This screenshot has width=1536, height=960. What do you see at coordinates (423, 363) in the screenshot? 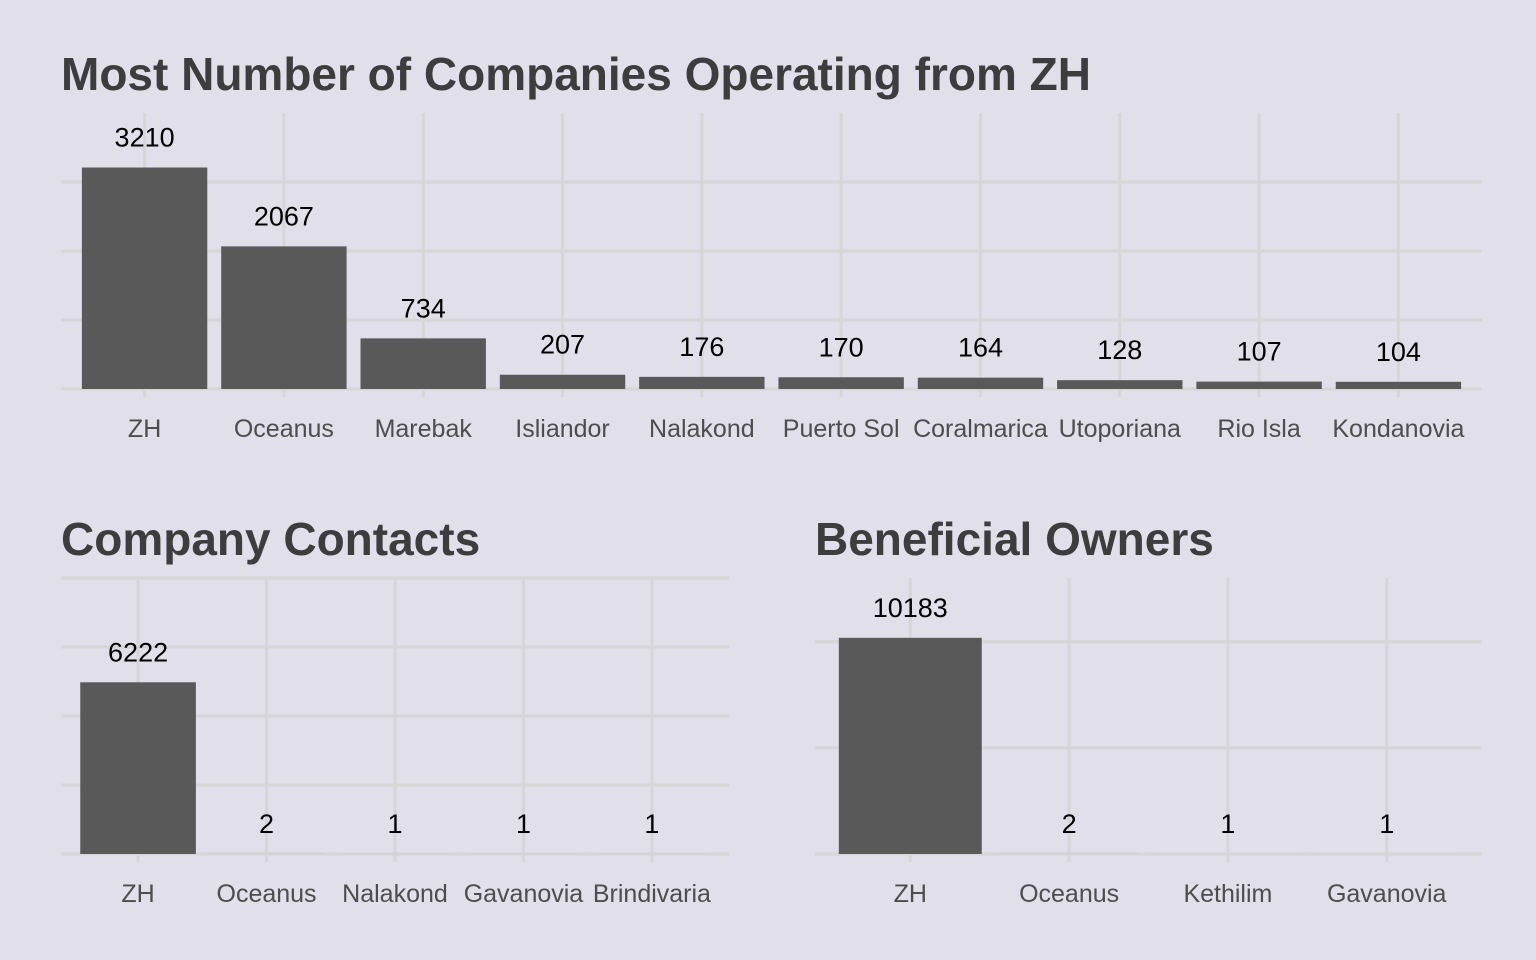
I see `bar-marebak` at bounding box center [423, 363].